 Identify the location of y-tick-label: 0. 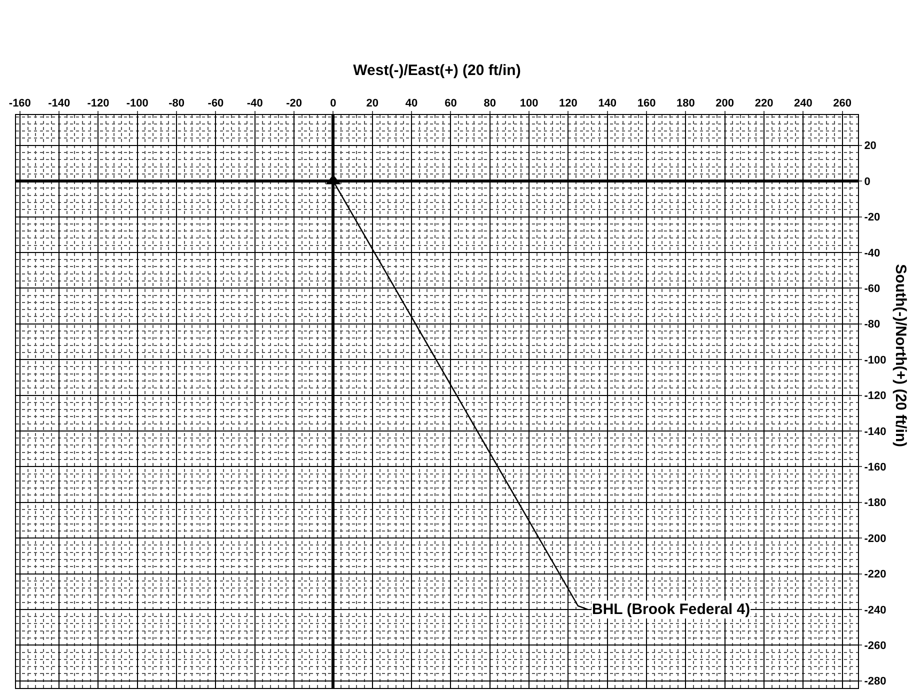
(867, 182).